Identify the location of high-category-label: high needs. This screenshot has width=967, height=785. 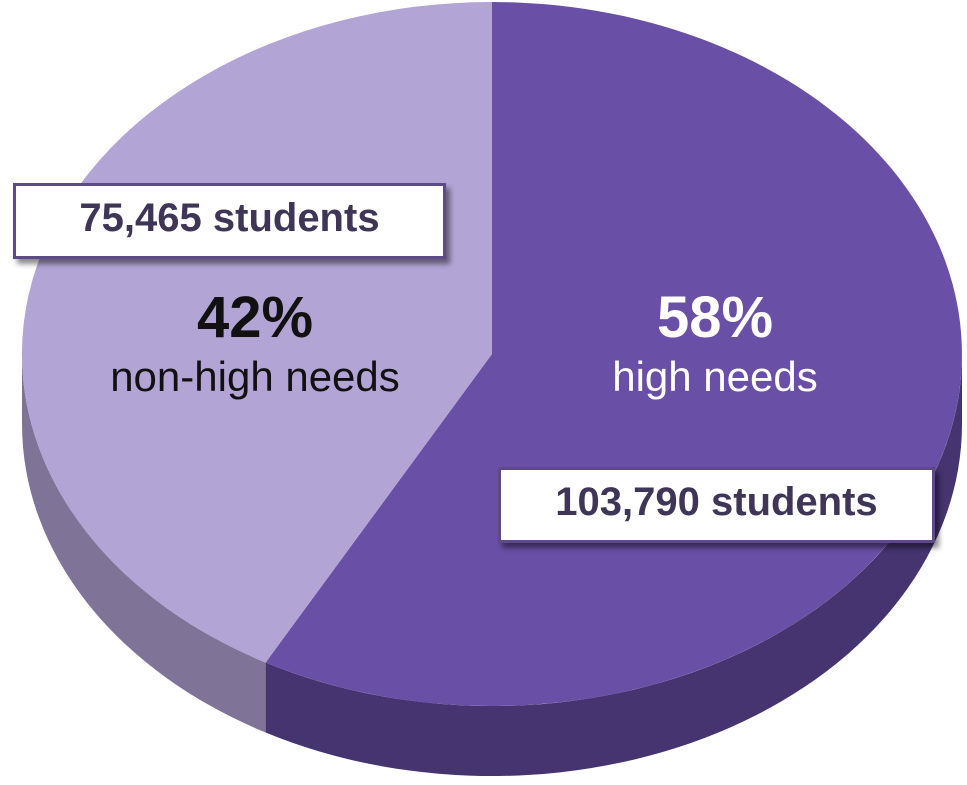
(715, 376).